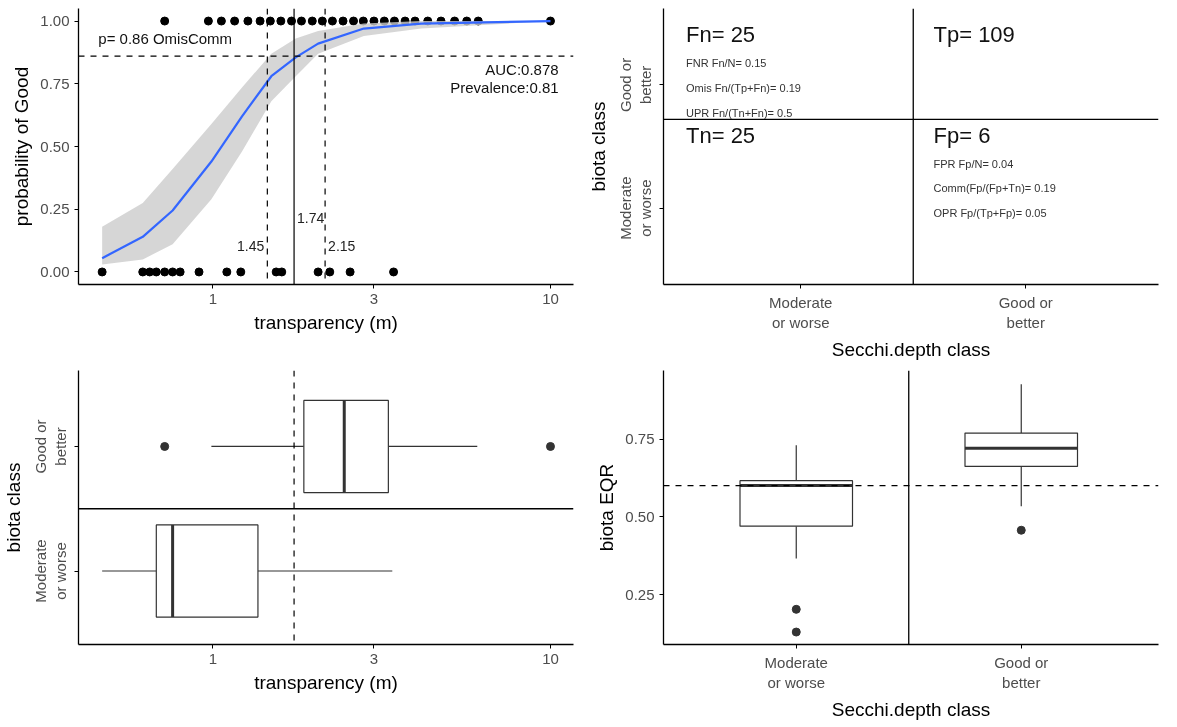  I want to click on y-axis-title: biota class, so click(14, 507).